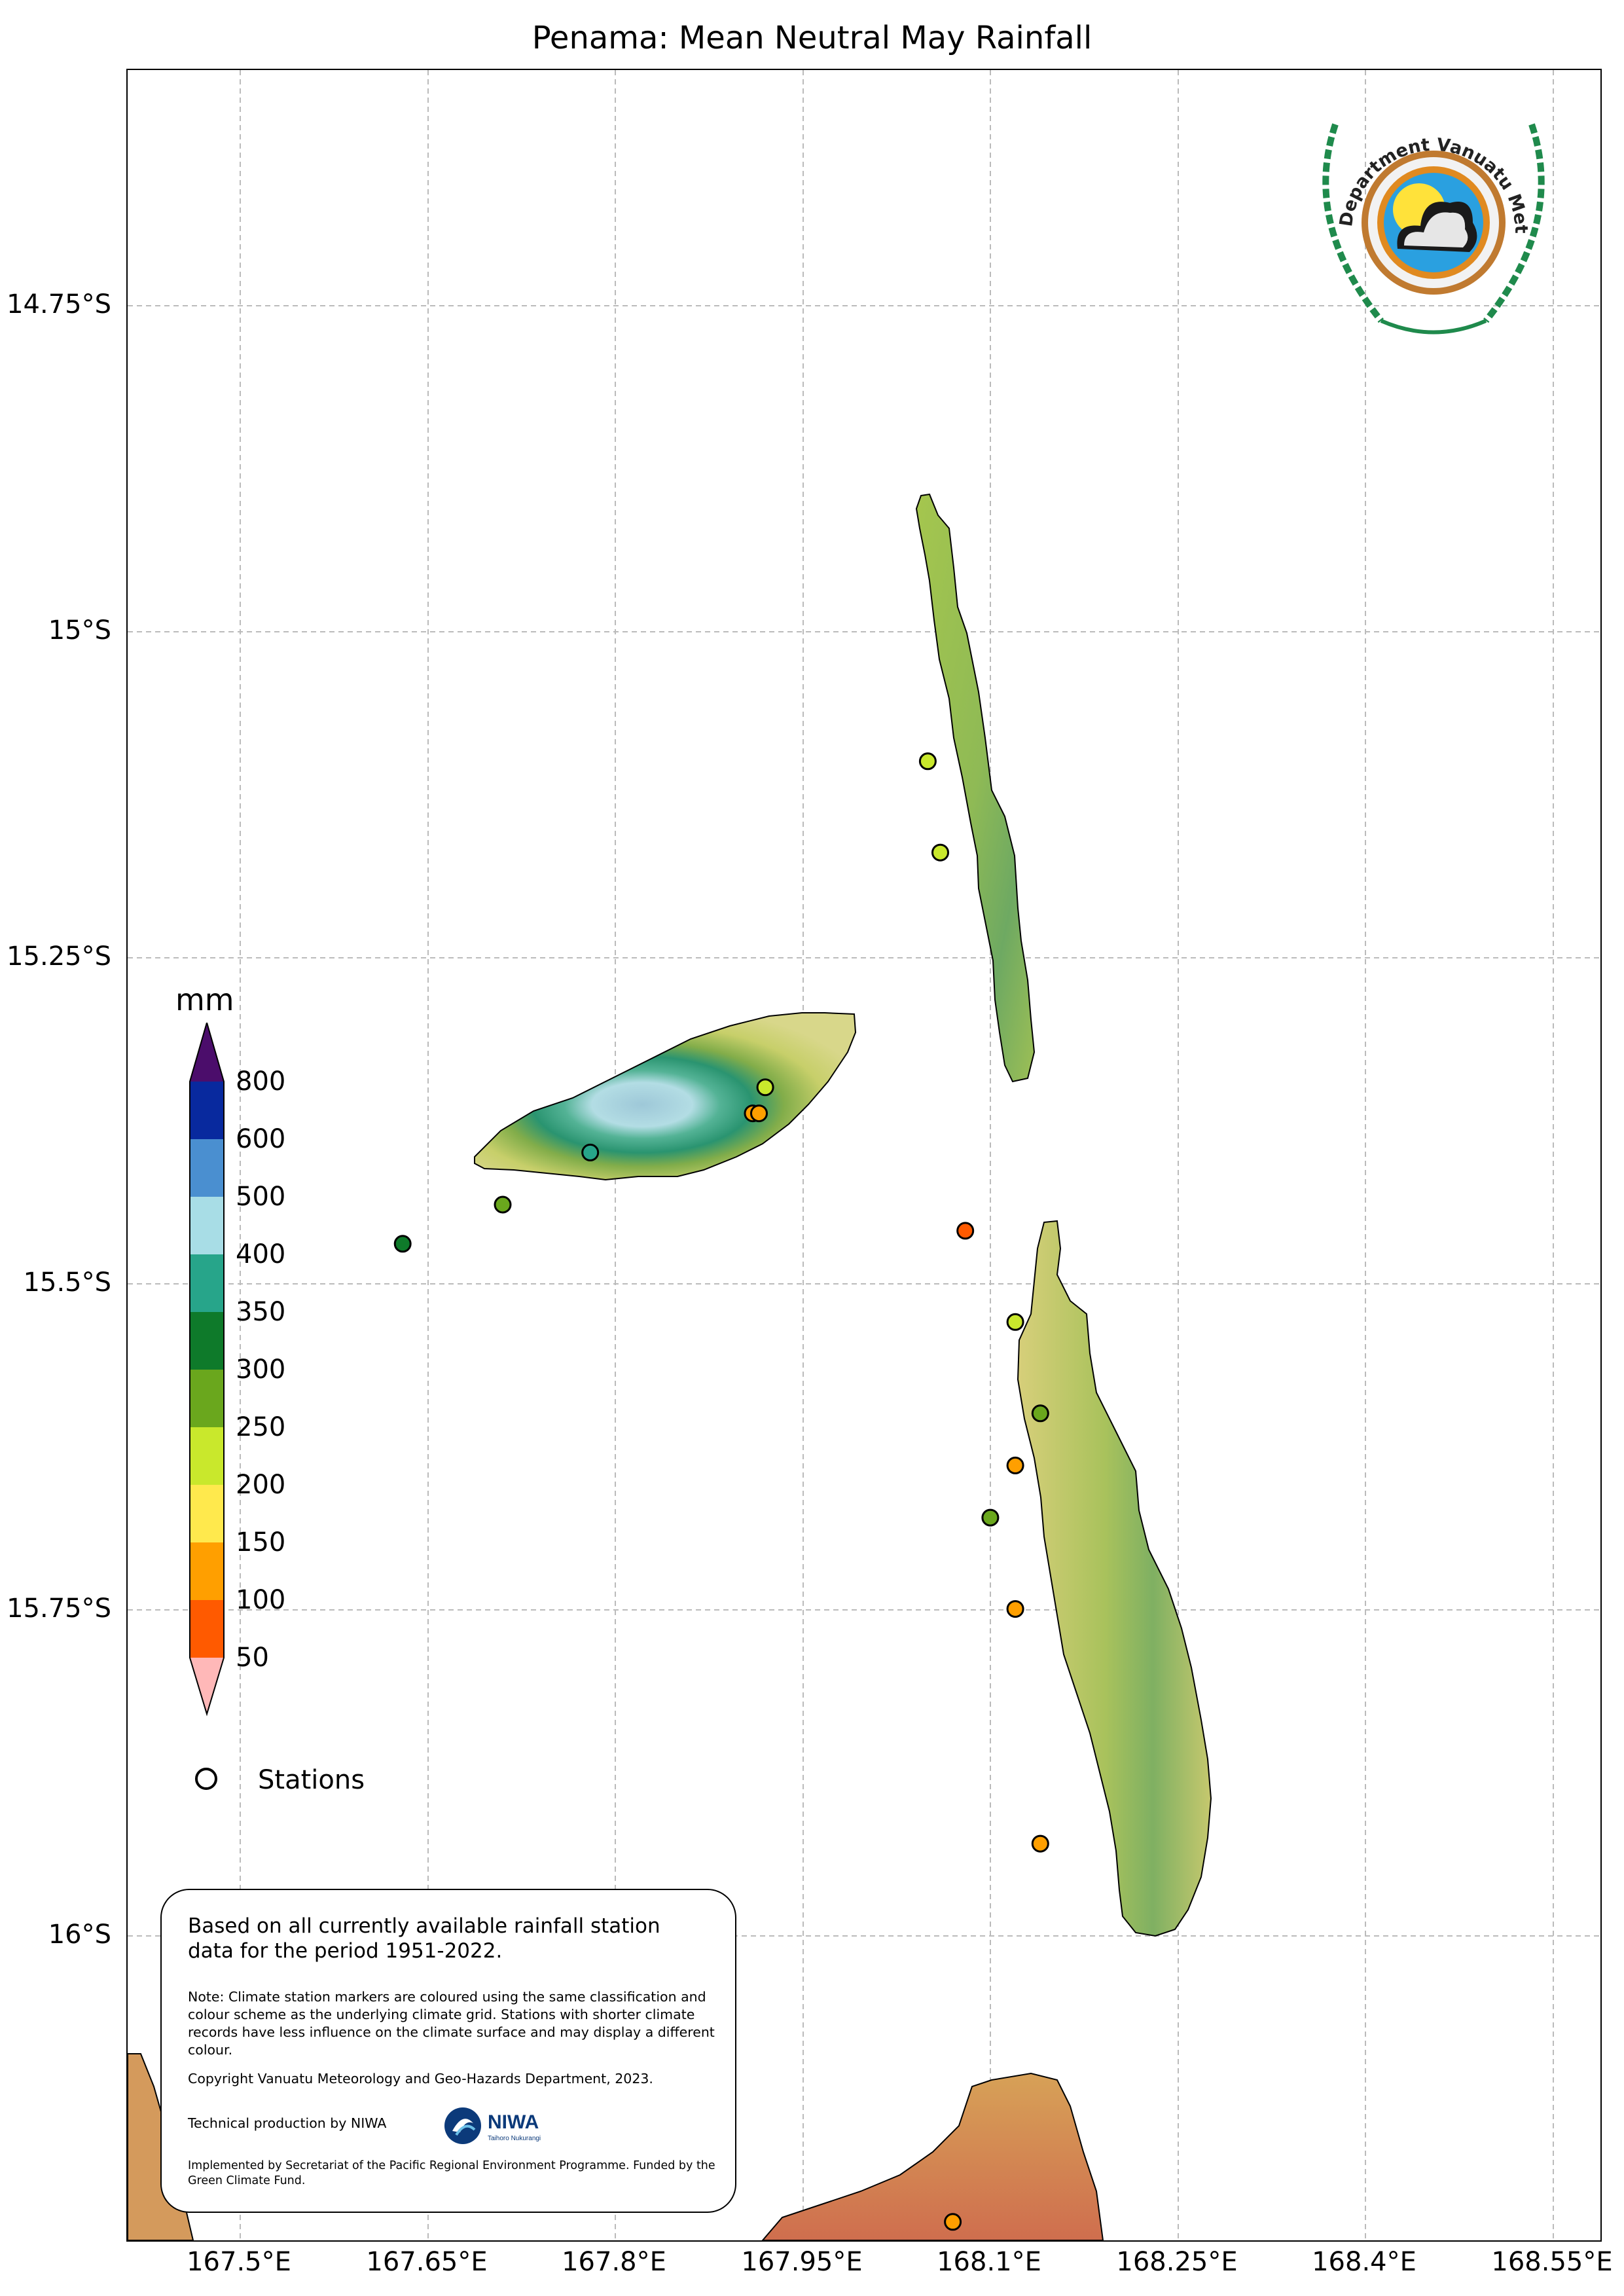 The height and width of the screenshot is (2296, 1624). I want to click on x-tick-label: 167.95°E, so click(802, 2262).